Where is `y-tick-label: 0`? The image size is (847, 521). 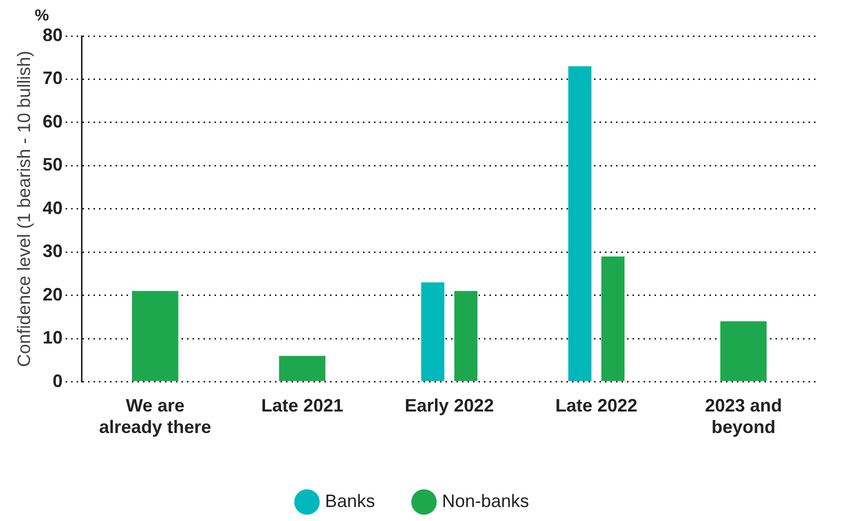 y-tick-label: 0 is located at coordinates (57, 380).